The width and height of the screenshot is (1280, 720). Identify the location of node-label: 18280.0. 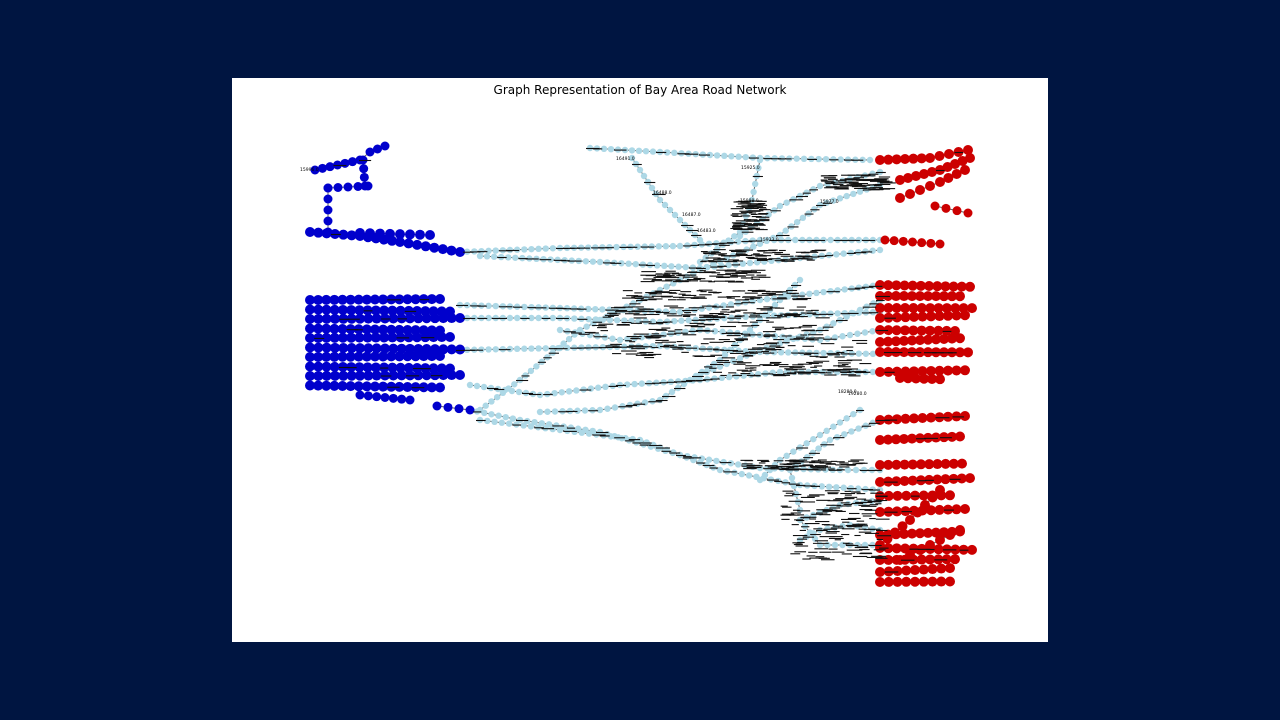
(847, 392).